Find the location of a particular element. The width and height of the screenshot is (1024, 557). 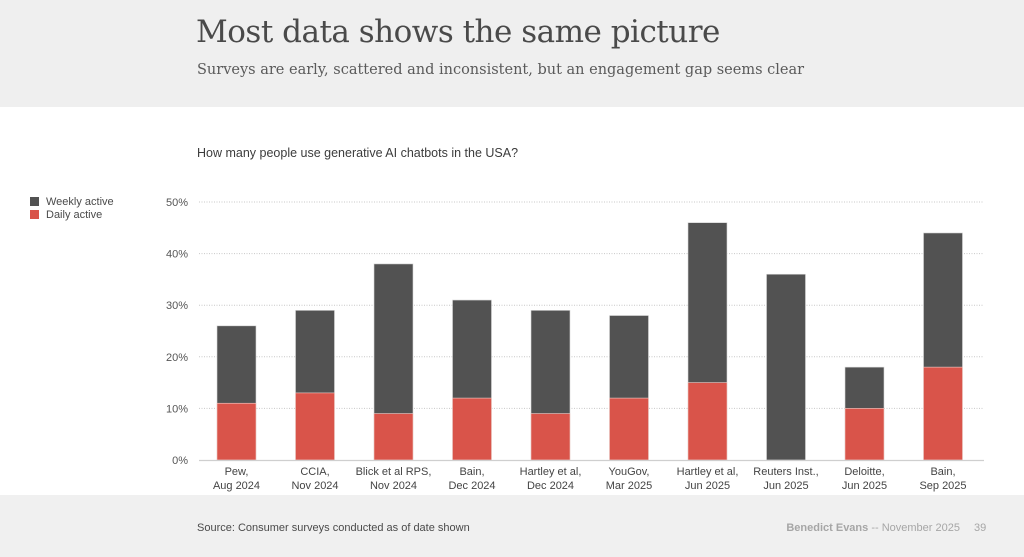

y-tick-label: 30% is located at coordinates (177, 306).